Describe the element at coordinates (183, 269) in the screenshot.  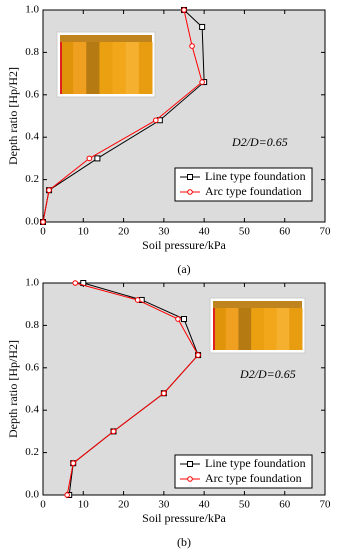
I see `caption: (a)` at that location.